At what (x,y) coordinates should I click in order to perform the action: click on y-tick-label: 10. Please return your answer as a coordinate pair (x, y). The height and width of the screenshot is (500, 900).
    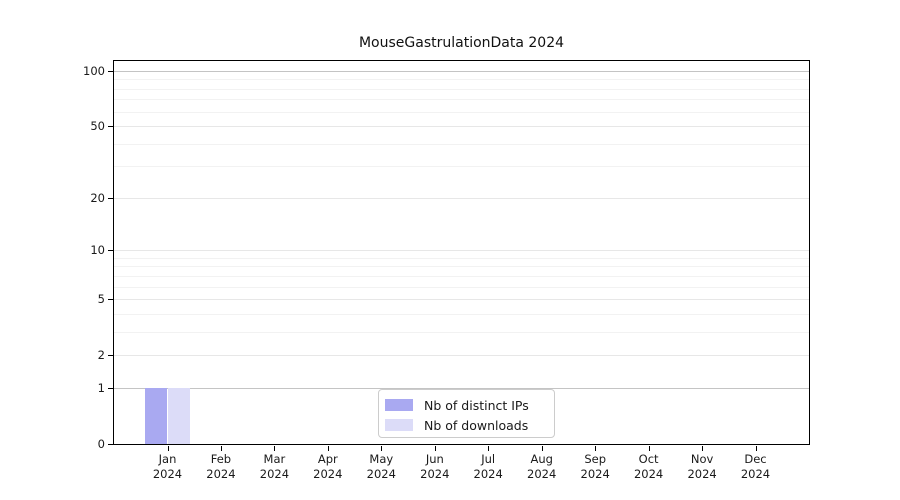
    Looking at the image, I should click on (97, 250).